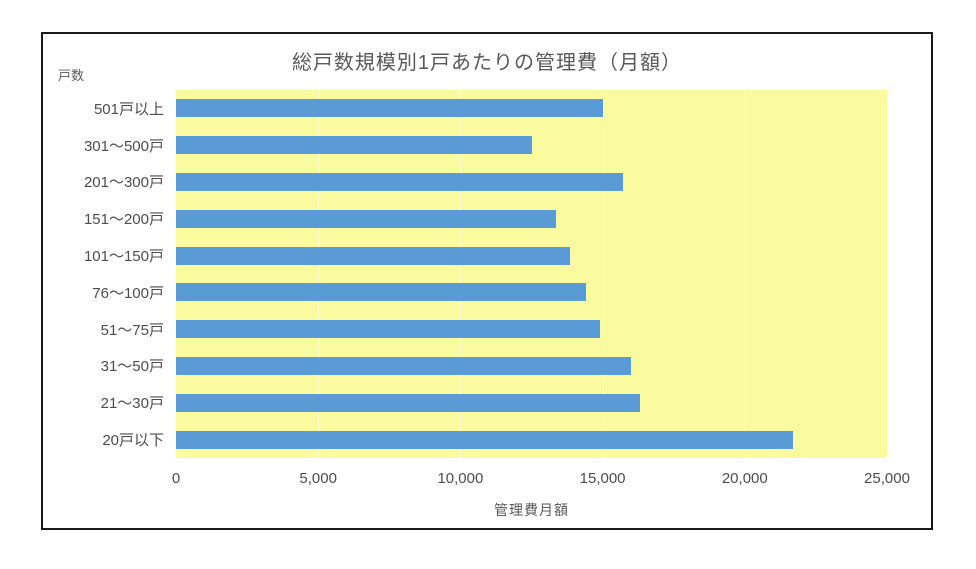 This screenshot has height=569, width=976. I want to click on category-label: 21～30戸, so click(132, 404).